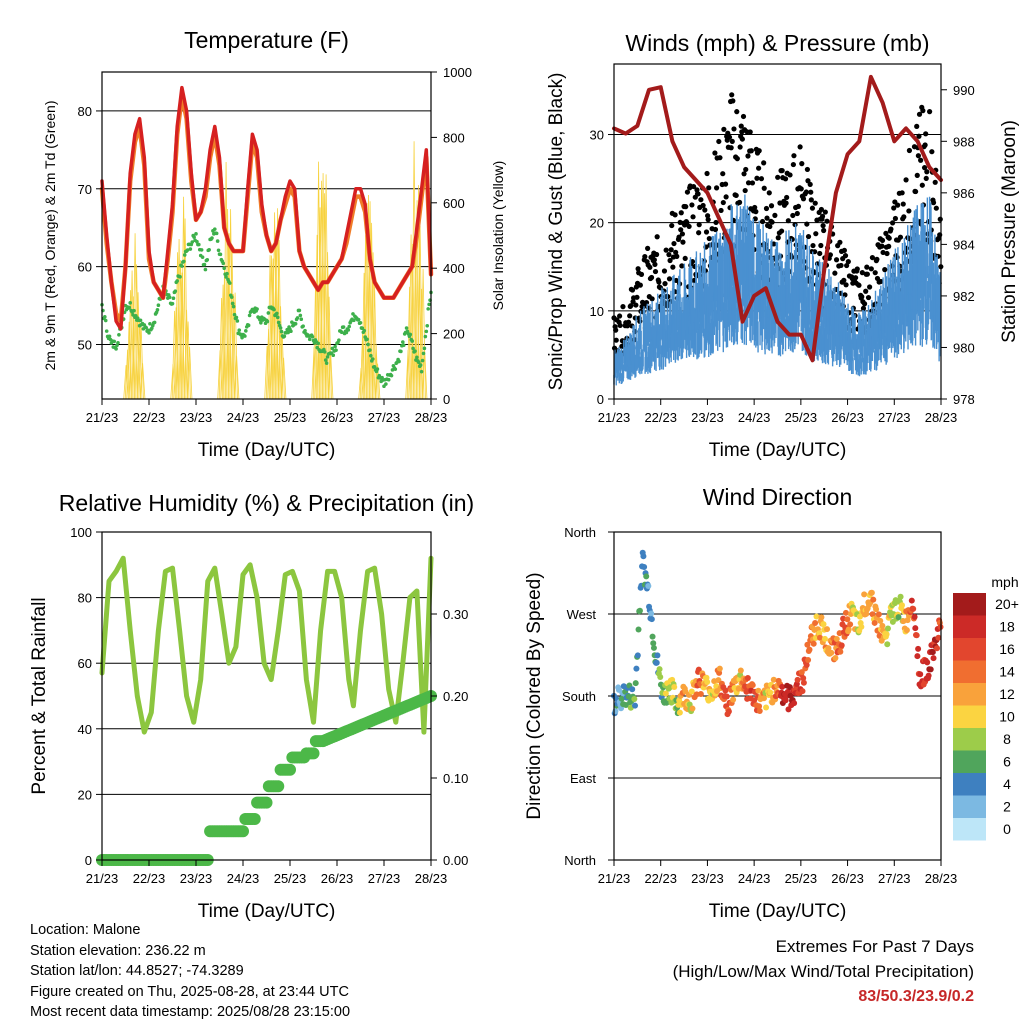 The height and width of the screenshot is (1024, 1024). I want to click on y-tick-label: 20, so click(597, 223).